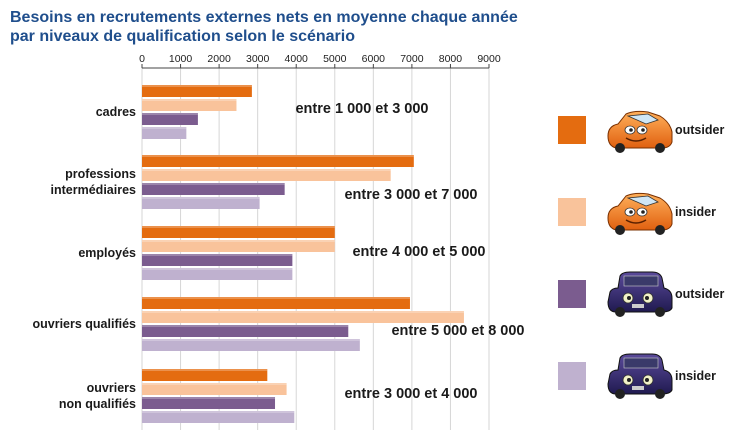  What do you see at coordinates (451, 59) in the screenshot?
I see `x-tick-label: 8000` at bounding box center [451, 59].